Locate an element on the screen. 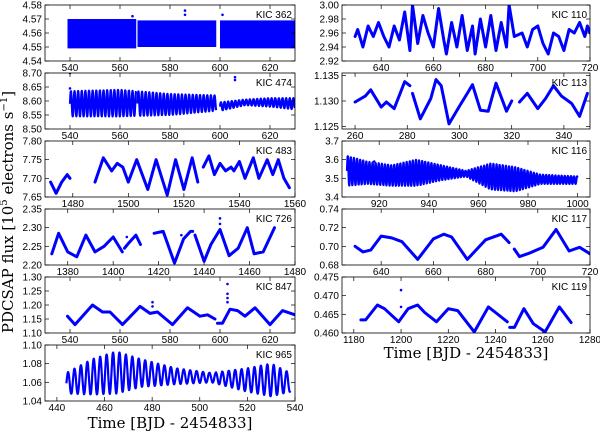  y-tick-label: 8.50 is located at coordinates (33, 130).